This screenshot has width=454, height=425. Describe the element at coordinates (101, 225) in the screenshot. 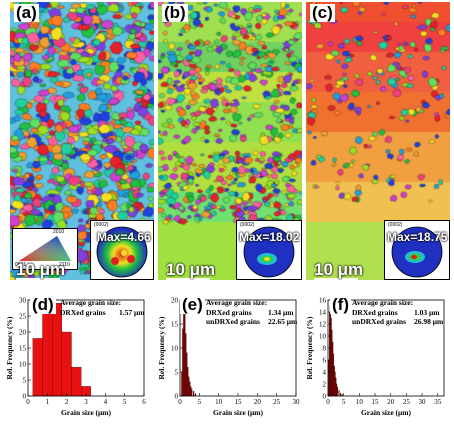

I see `pf-code-a: (0002)` at that location.